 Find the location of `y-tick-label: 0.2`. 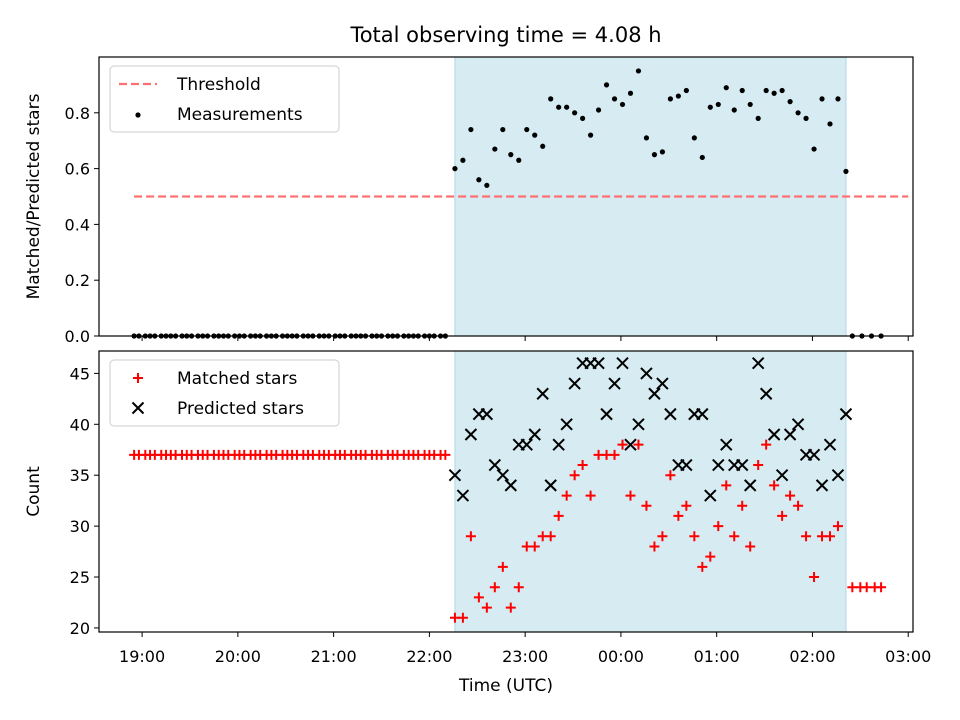

y-tick-label: 0.2 is located at coordinates (77, 280).